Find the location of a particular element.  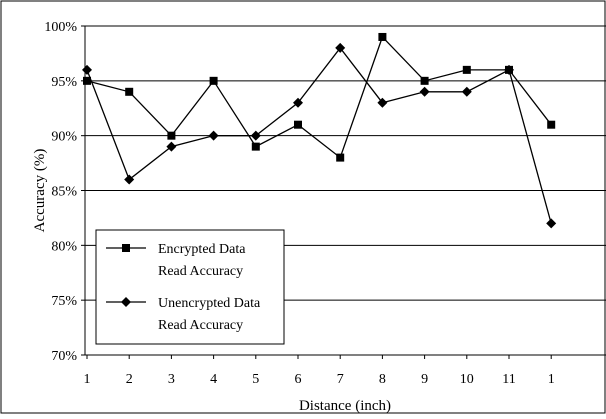

x-tick-label-0: 1 is located at coordinates (87, 379).